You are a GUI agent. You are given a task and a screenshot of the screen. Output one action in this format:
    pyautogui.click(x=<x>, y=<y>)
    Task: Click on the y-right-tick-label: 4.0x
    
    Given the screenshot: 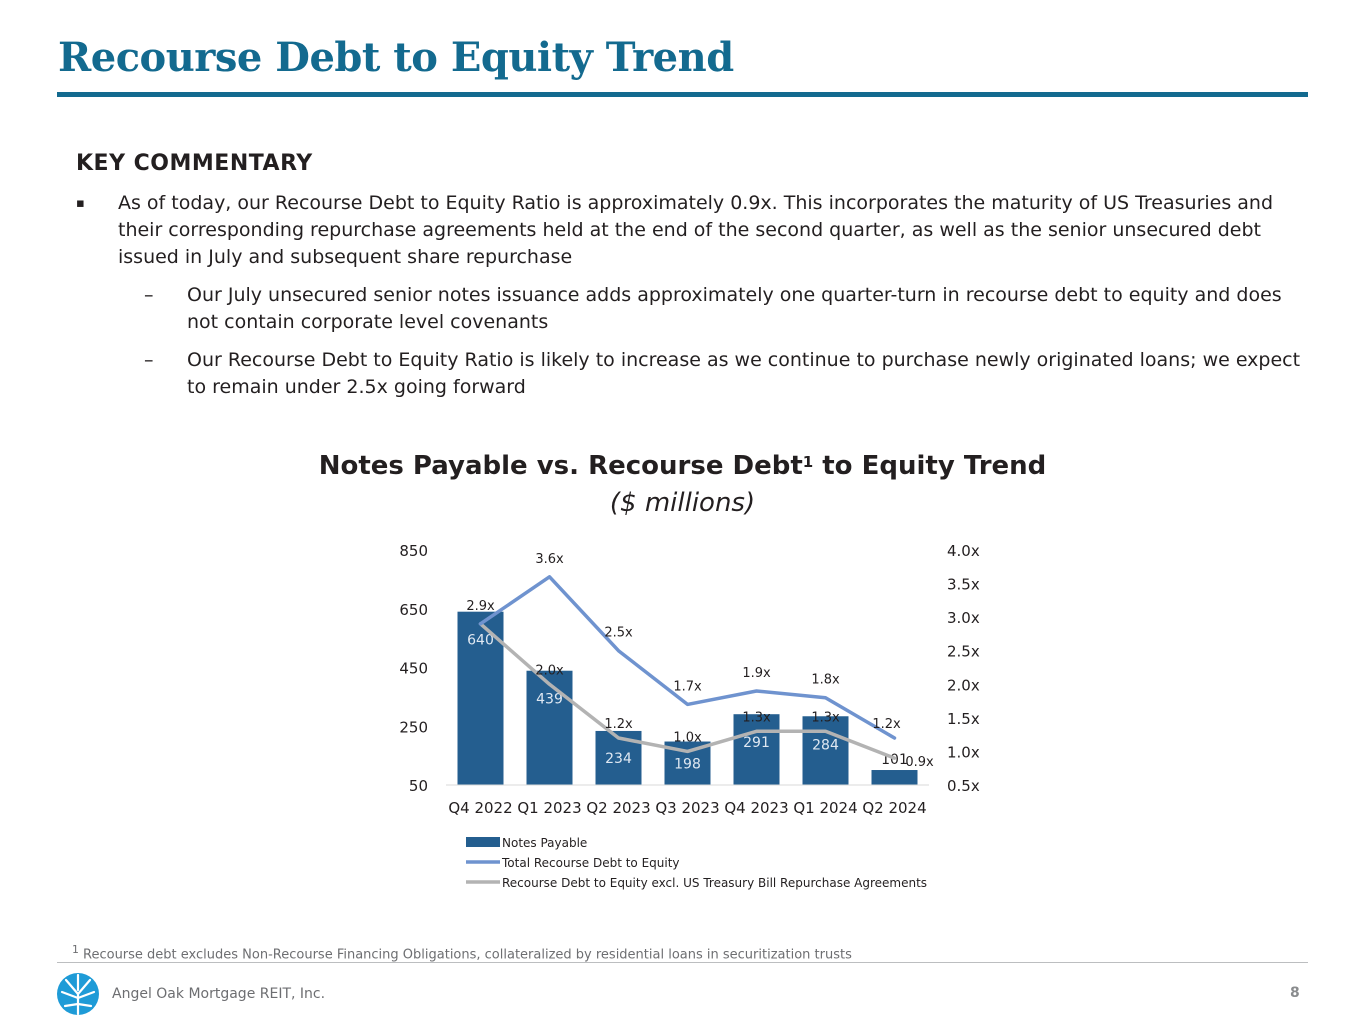 What is the action you would take?
    pyautogui.click(x=963, y=551)
    